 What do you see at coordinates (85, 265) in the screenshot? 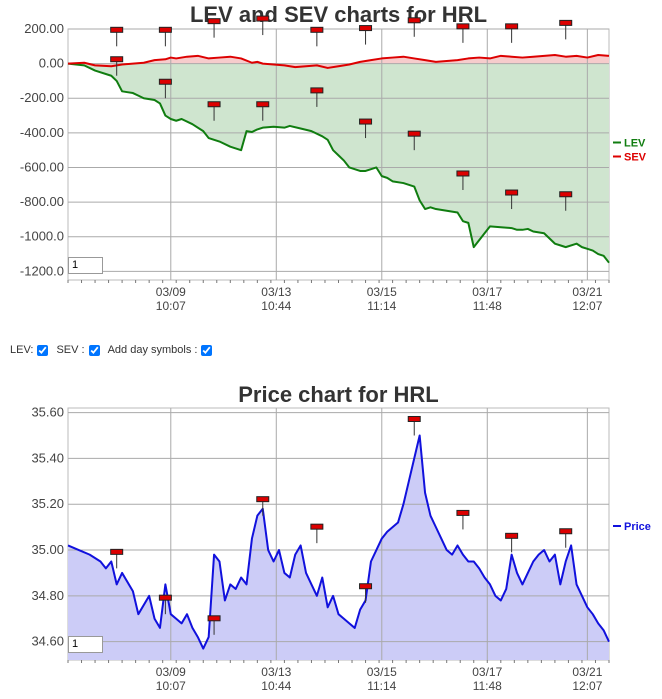
I see `lev-page-input: 1` at bounding box center [85, 265].